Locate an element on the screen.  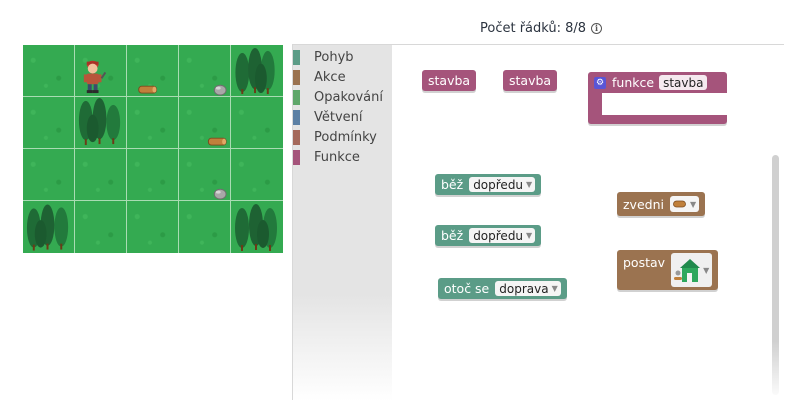
toolbox-category-label: Akce is located at coordinates (330, 77).